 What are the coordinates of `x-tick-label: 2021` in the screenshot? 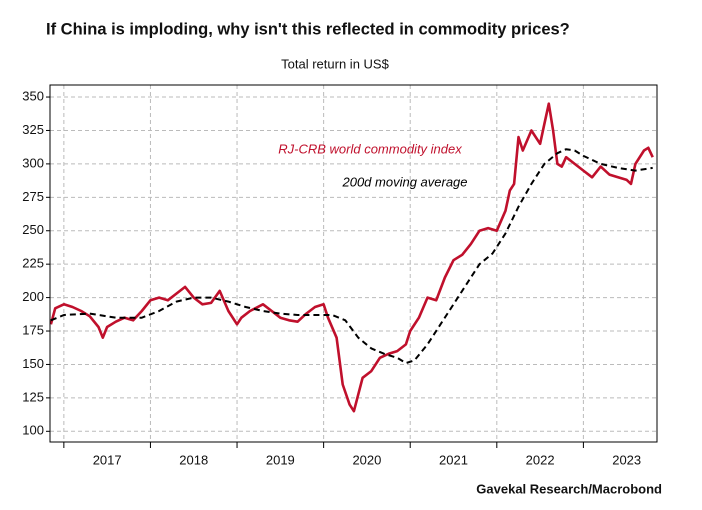 It's located at (453, 459).